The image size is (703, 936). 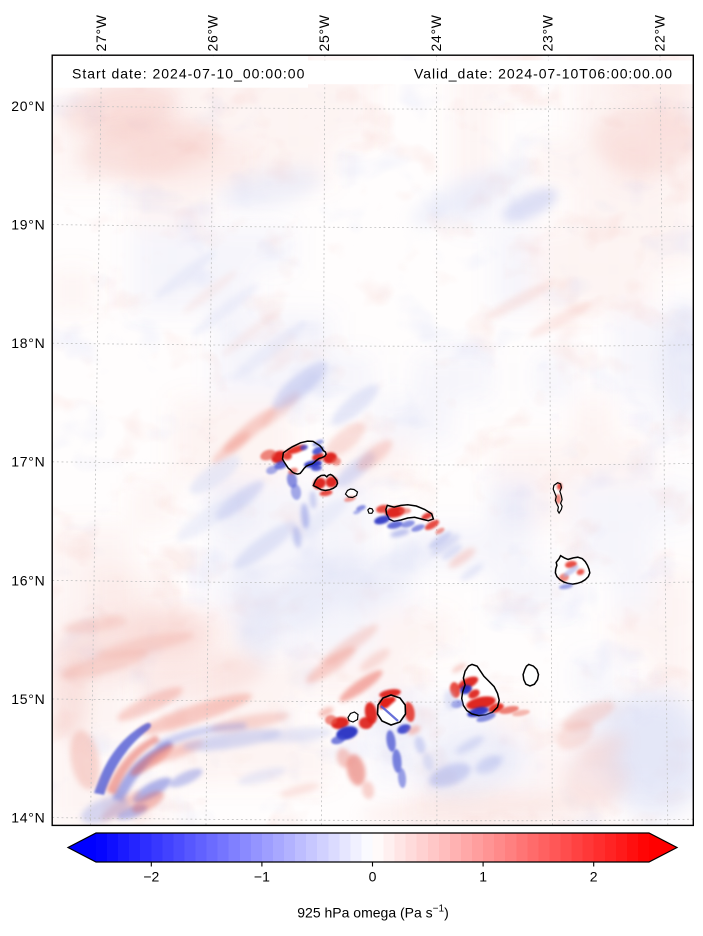 What do you see at coordinates (28, 343) in the screenshot?
I see `svg-text: 18°N` at bounding box center [28, 343].